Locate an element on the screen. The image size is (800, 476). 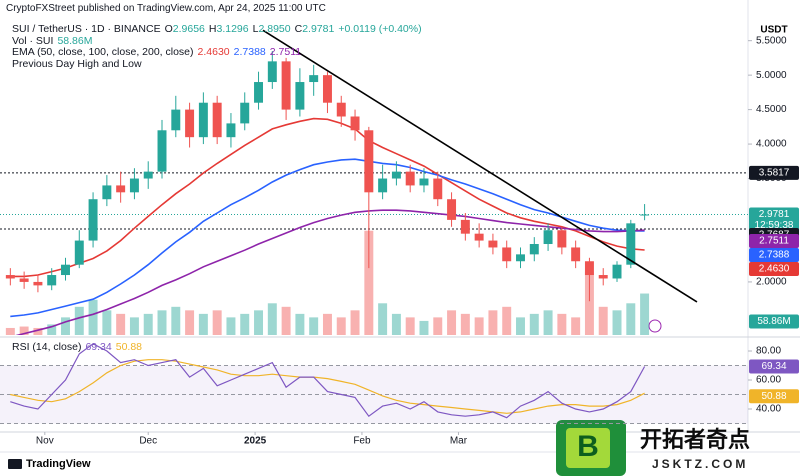
ohlc-key: H is located at coordinates (212, 29).